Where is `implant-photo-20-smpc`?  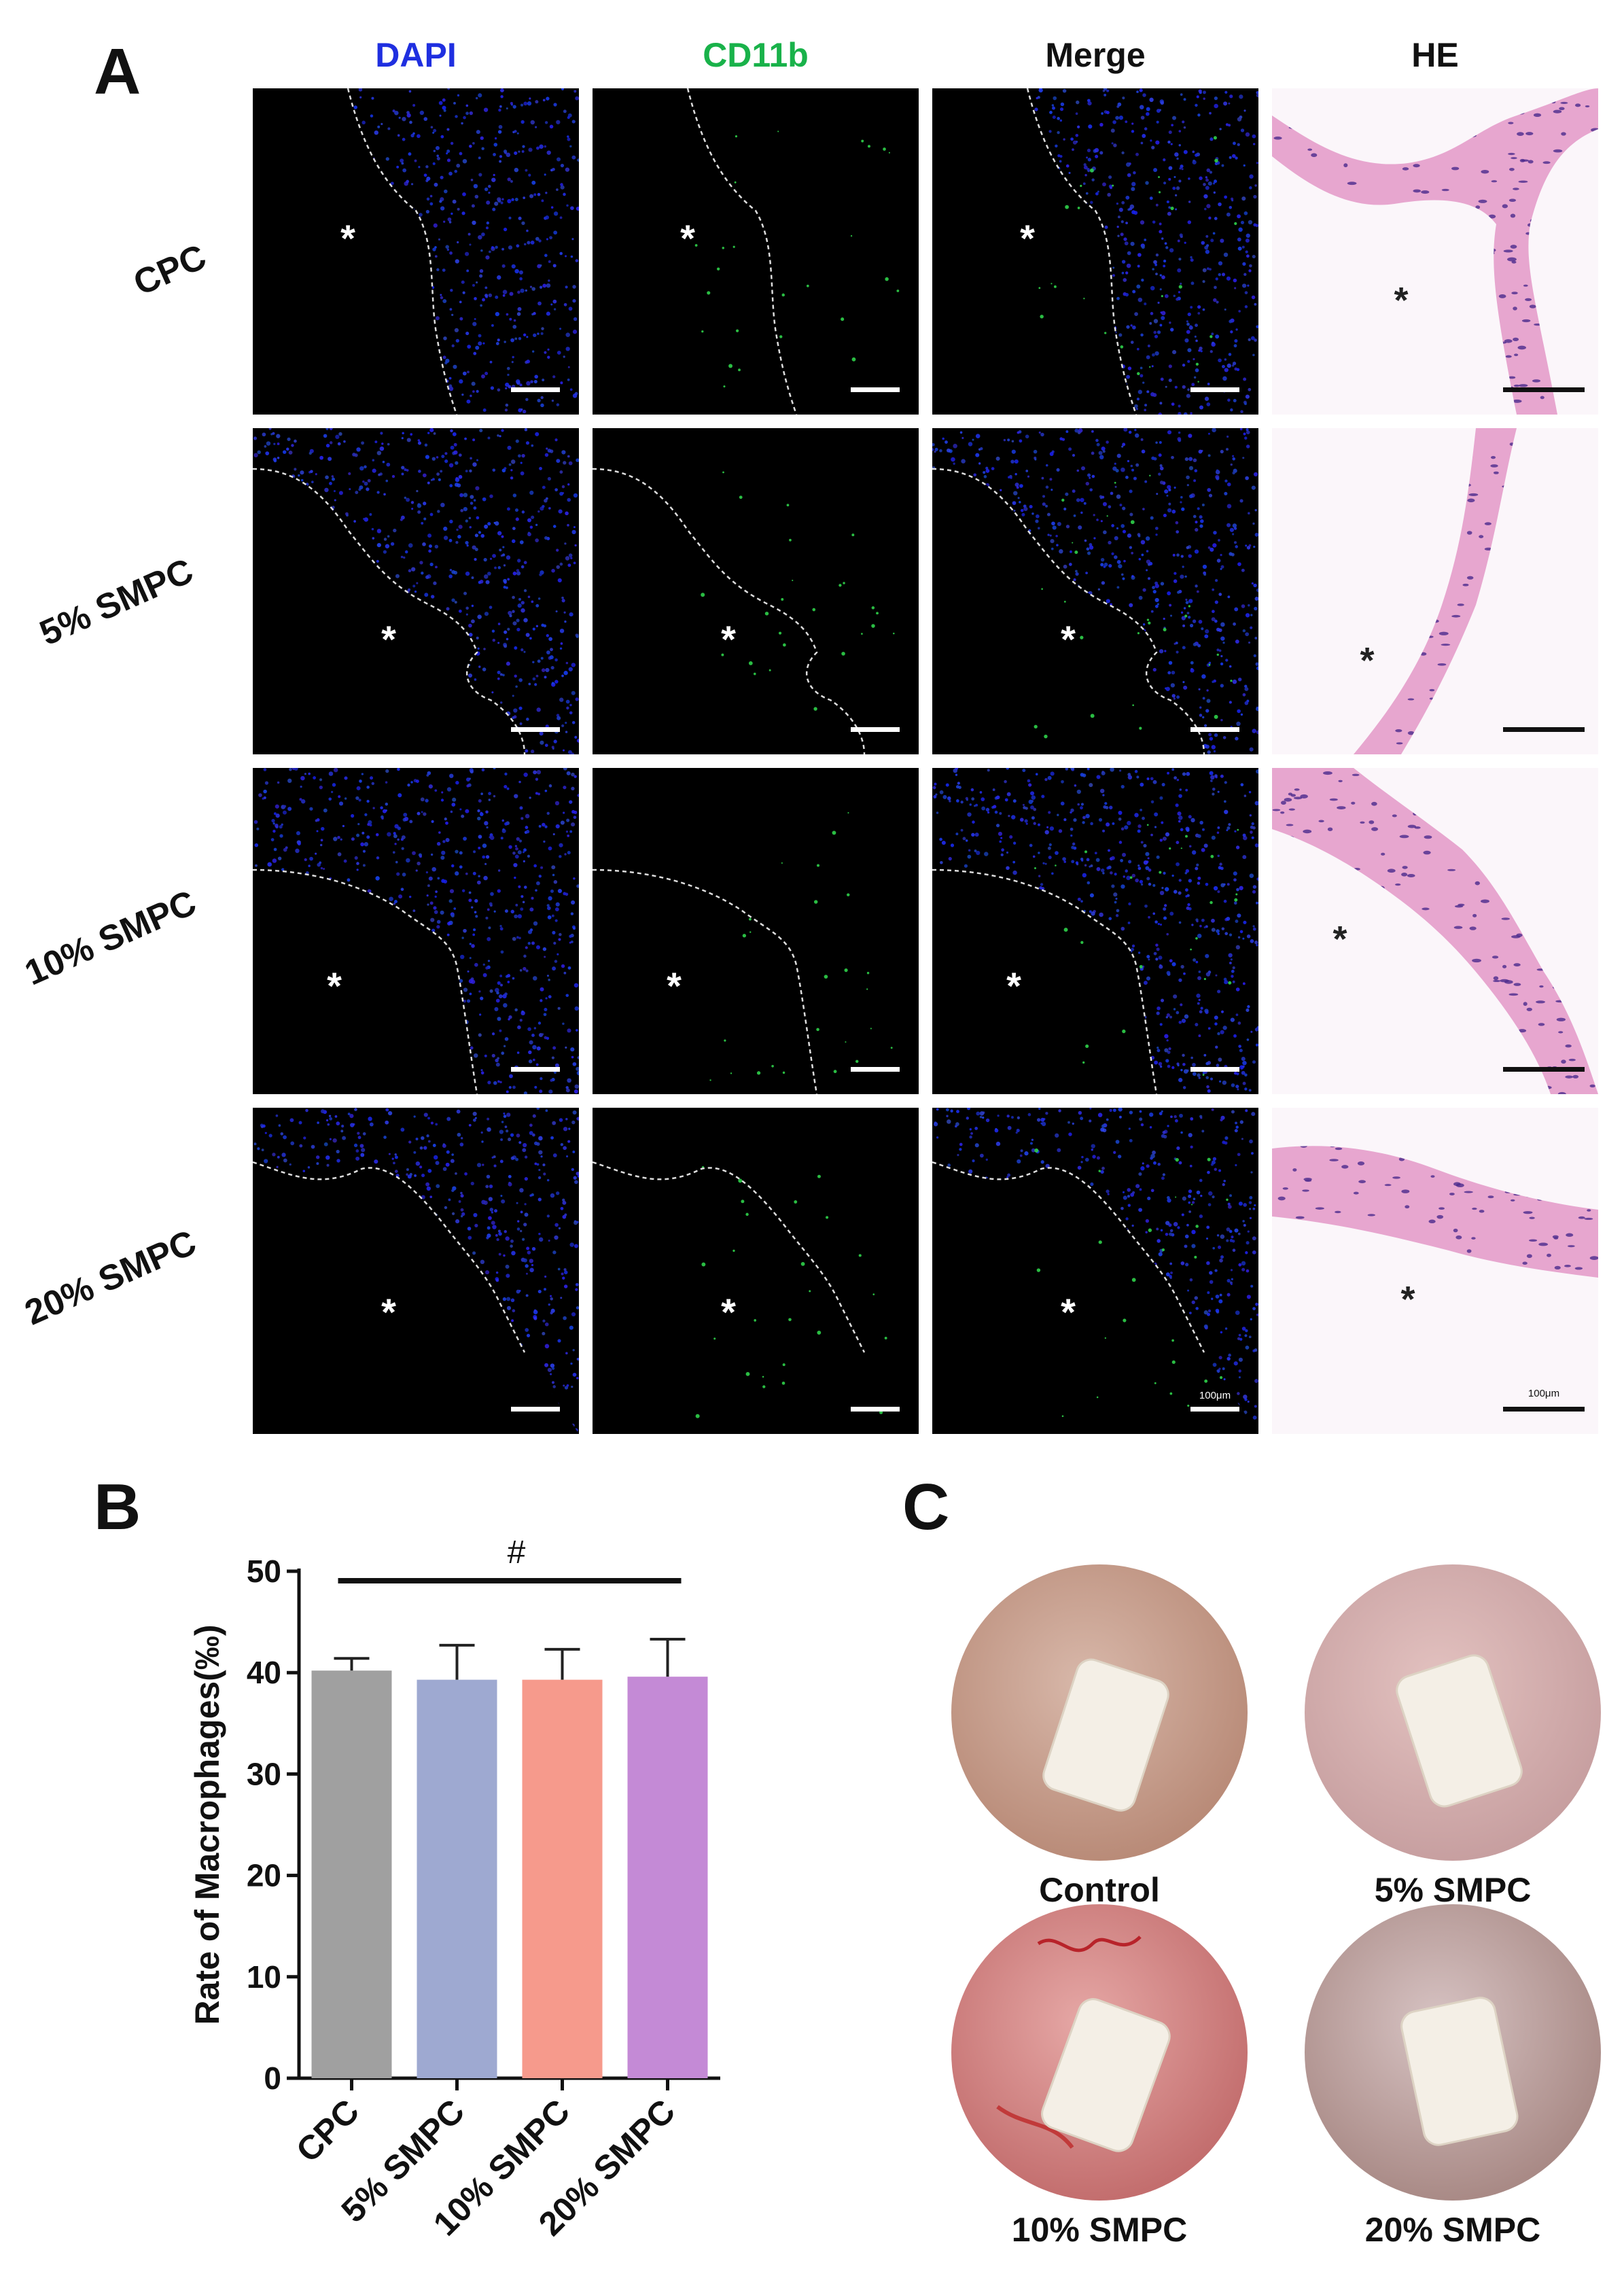
implant-photo-20-smpc is located at coordinates (1453, 2052).